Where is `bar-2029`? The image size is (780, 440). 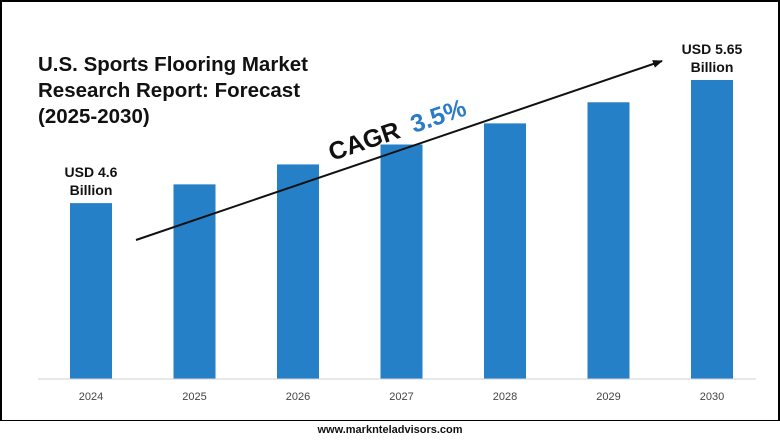 bar-2029 is located at coordinates (608, 240).